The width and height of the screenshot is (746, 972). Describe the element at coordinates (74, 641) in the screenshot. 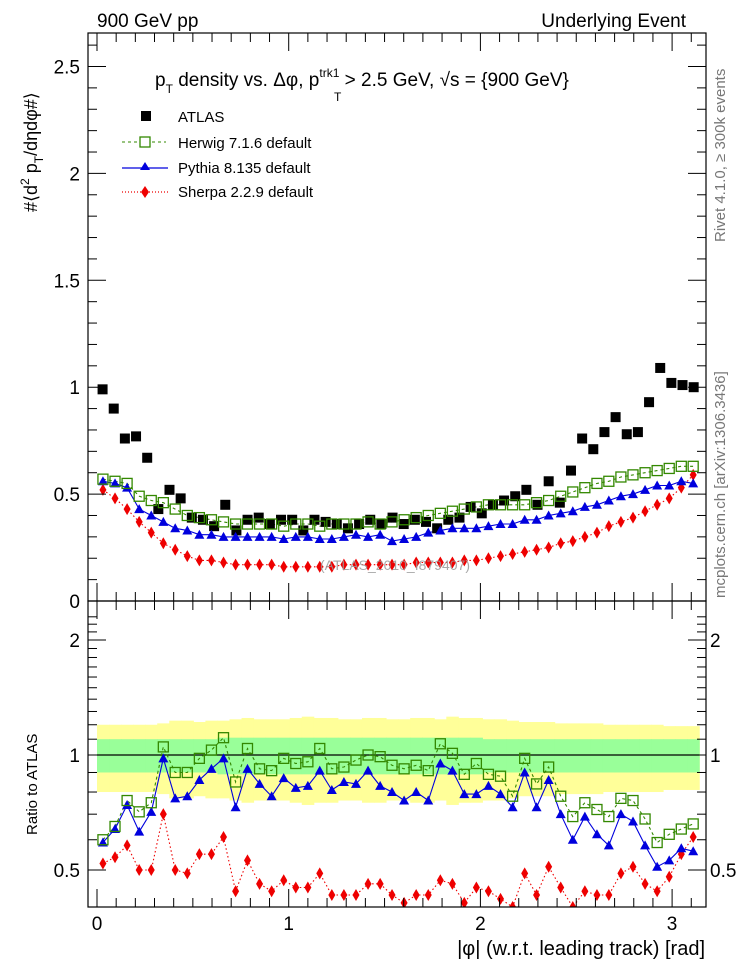

I see `ratio-y-tick-label: 2` at that location.